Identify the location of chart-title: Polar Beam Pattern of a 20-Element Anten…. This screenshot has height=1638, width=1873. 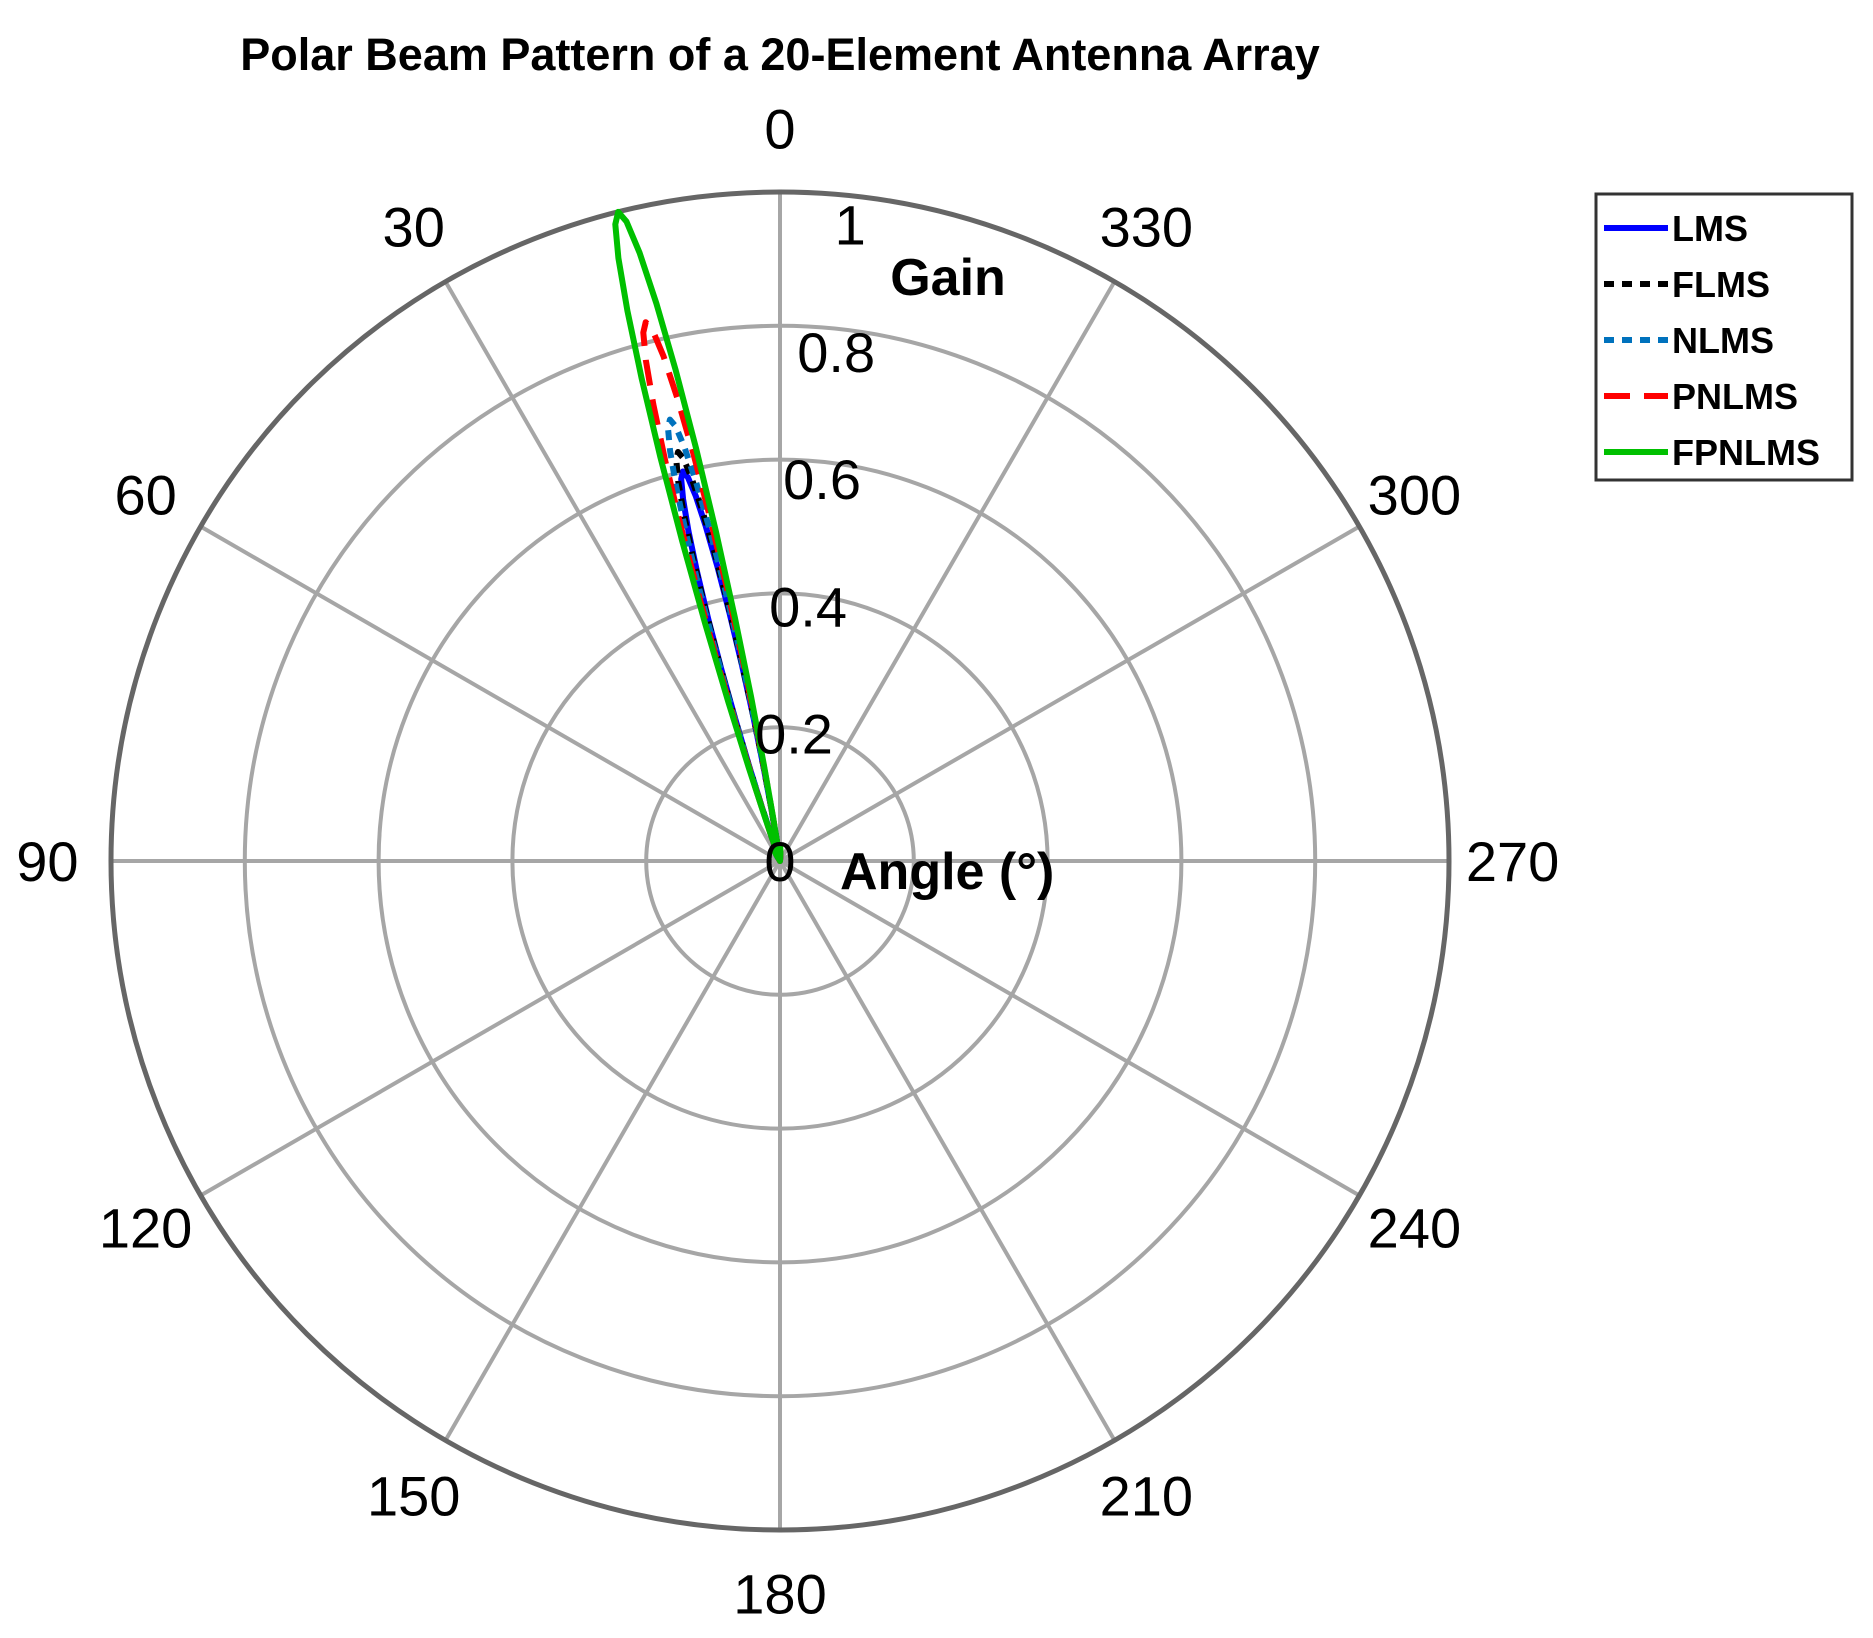
(780, 54).